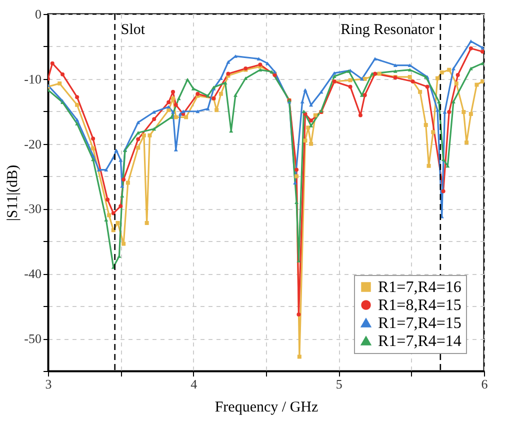 This screenshot has width=506, height=422. What do you see at coordinates (33, 338) in the screenshot?
I see `y-tick-label: -50` at bounding box center [33, 338].